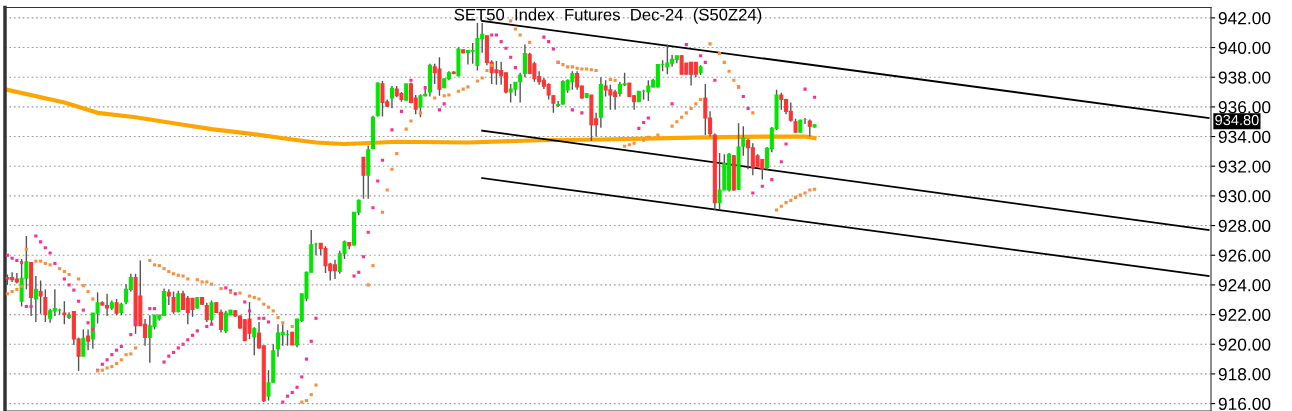 Image resolution: width=1292 pixels, height=411 pixels. What do you see at coordinates (1244, 196) in the screenshot?
I see `y-tick-label: 930.00` at bounding box center [1244, 196].